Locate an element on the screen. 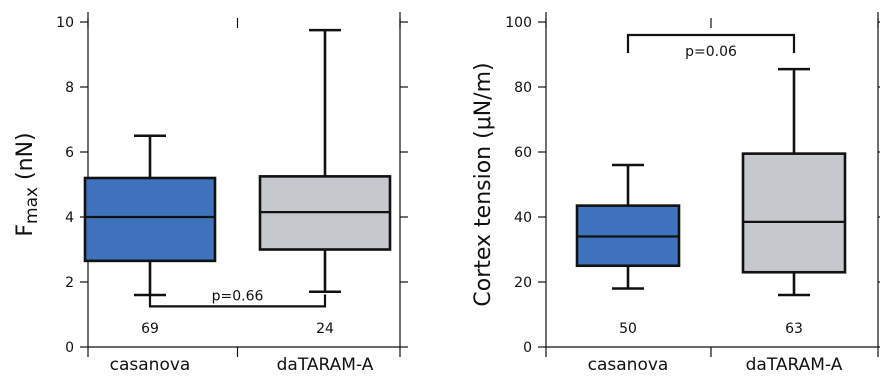  y-tick-label: 6 is located at coordinates (69, 153).